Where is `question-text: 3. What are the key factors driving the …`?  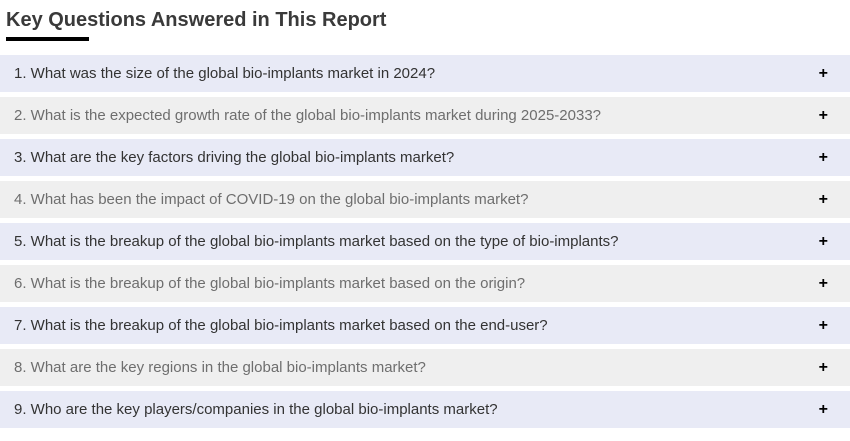 question-text: 3. What are the key factors driving the … is located at coordinates (234, 157).